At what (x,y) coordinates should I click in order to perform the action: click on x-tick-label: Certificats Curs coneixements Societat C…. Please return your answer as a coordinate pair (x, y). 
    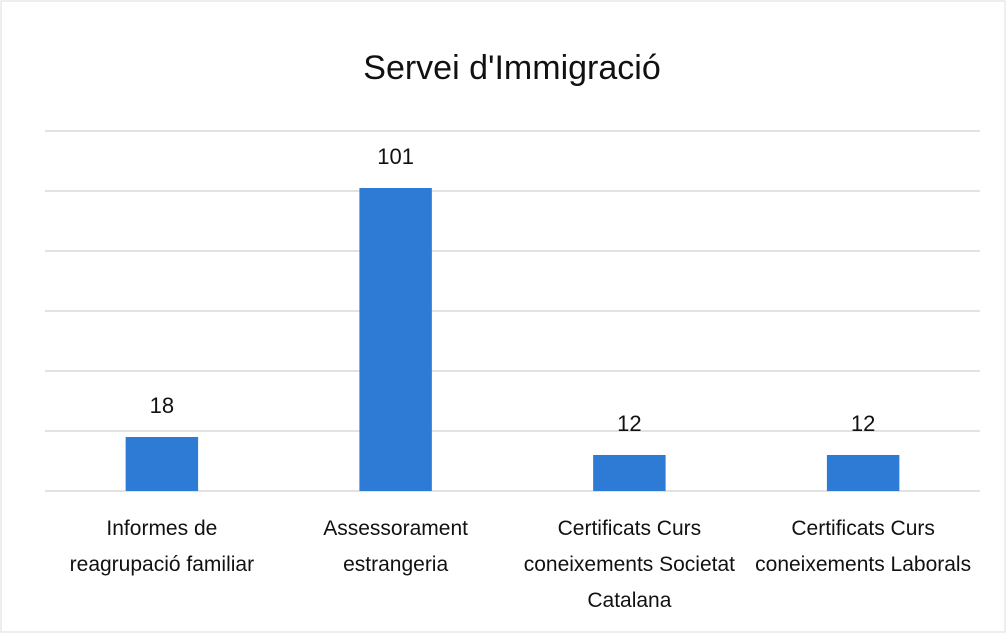
    Looking at the image, I should click on (629, 564).